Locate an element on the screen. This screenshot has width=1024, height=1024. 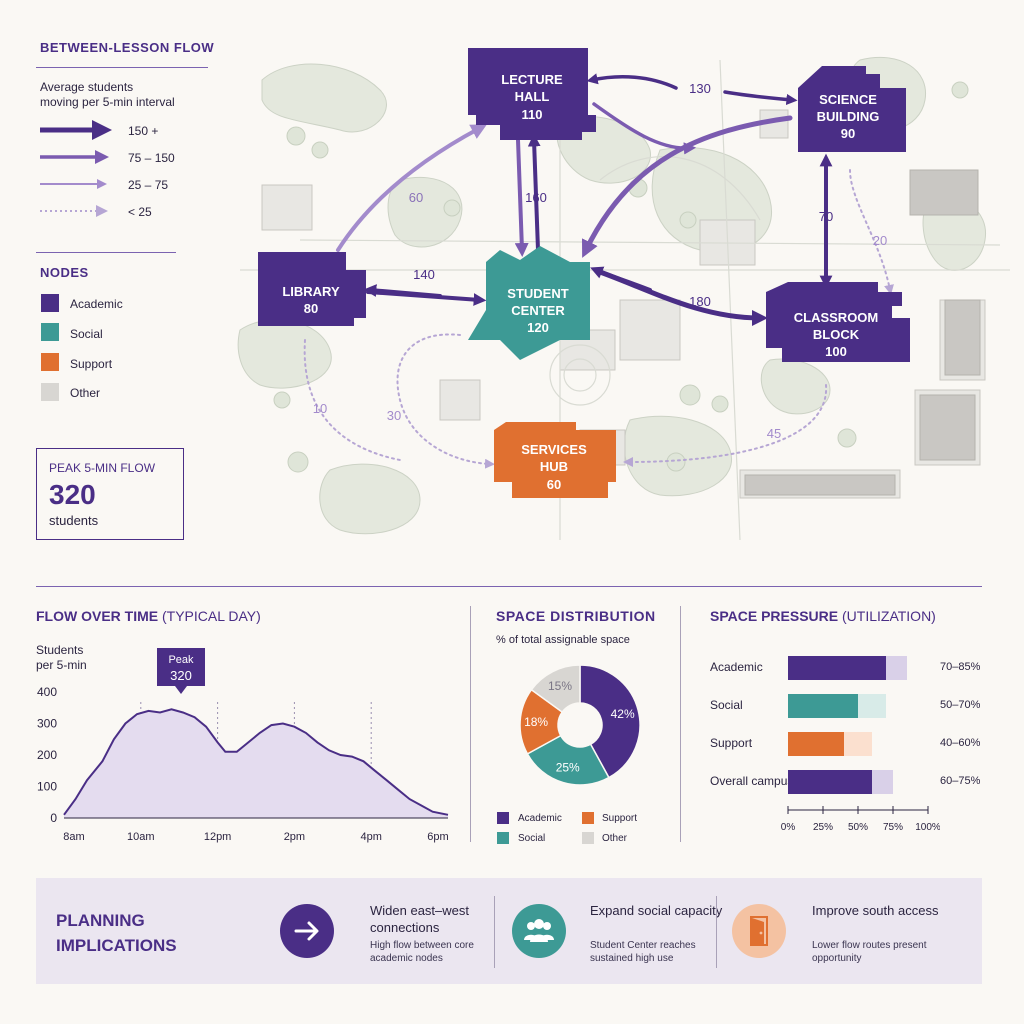
node-label-value: 100 is located at coordinates (836, 351).